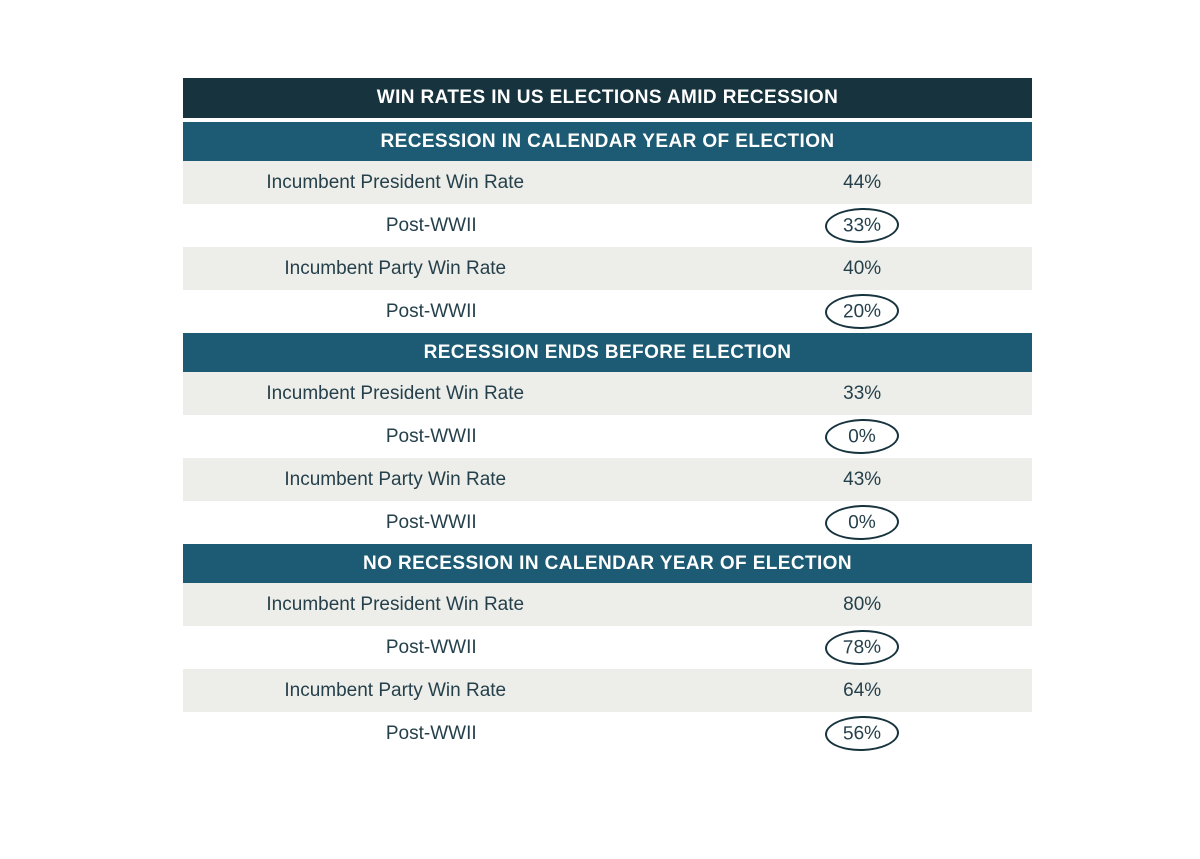 This screenshot has height=859, width=1200. I want to click on row-value: 44%, so click(862, 182).